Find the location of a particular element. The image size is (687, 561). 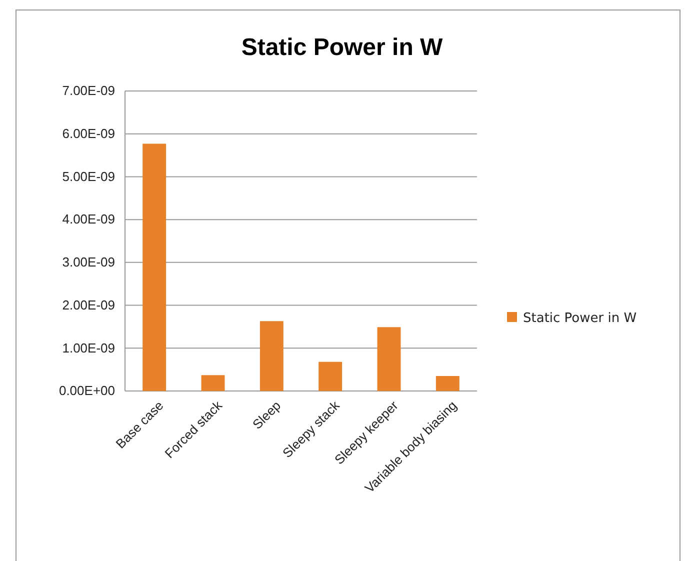

y-tick-label: 3.00E-09 is located at coordinates (88, 262).